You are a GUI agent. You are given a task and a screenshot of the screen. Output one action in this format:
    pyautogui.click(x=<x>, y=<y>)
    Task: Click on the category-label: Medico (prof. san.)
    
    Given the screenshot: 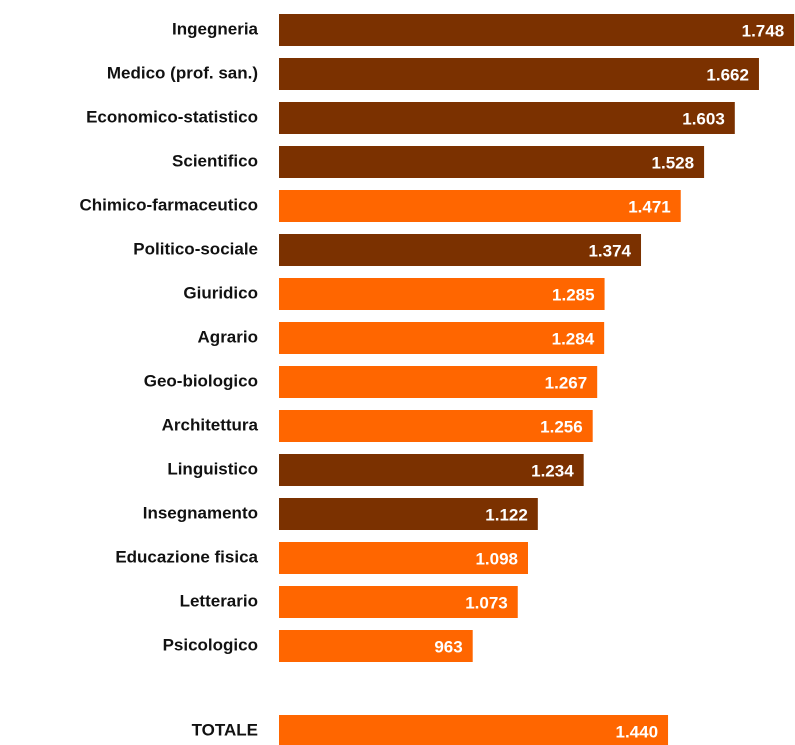 What is the action you would take?
    pyautogui.click(x=182, y=72)
    